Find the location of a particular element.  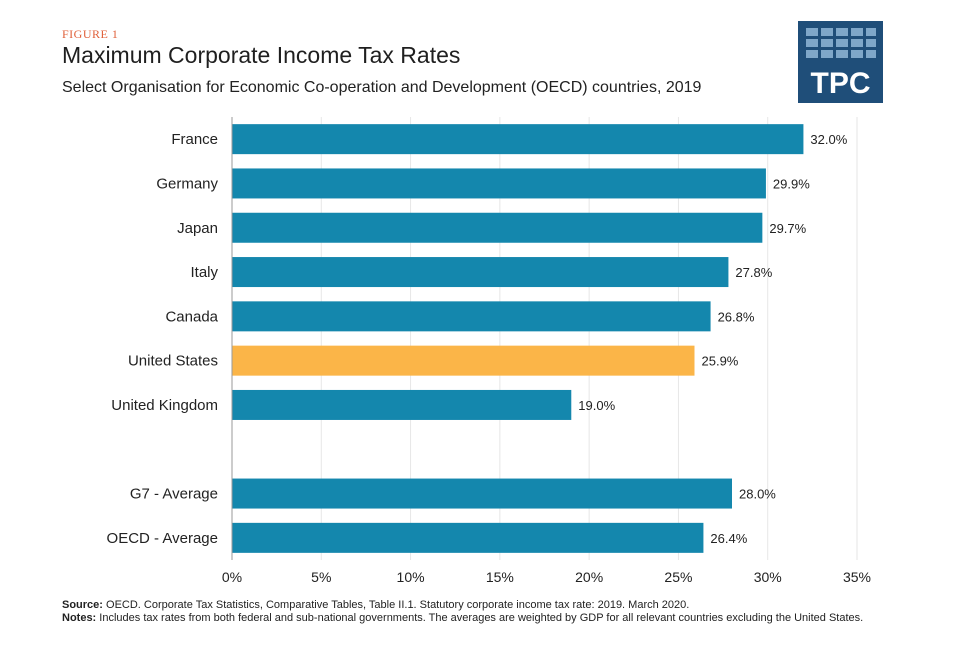

data-label: 32.0% is located at coordinates (828, 139).